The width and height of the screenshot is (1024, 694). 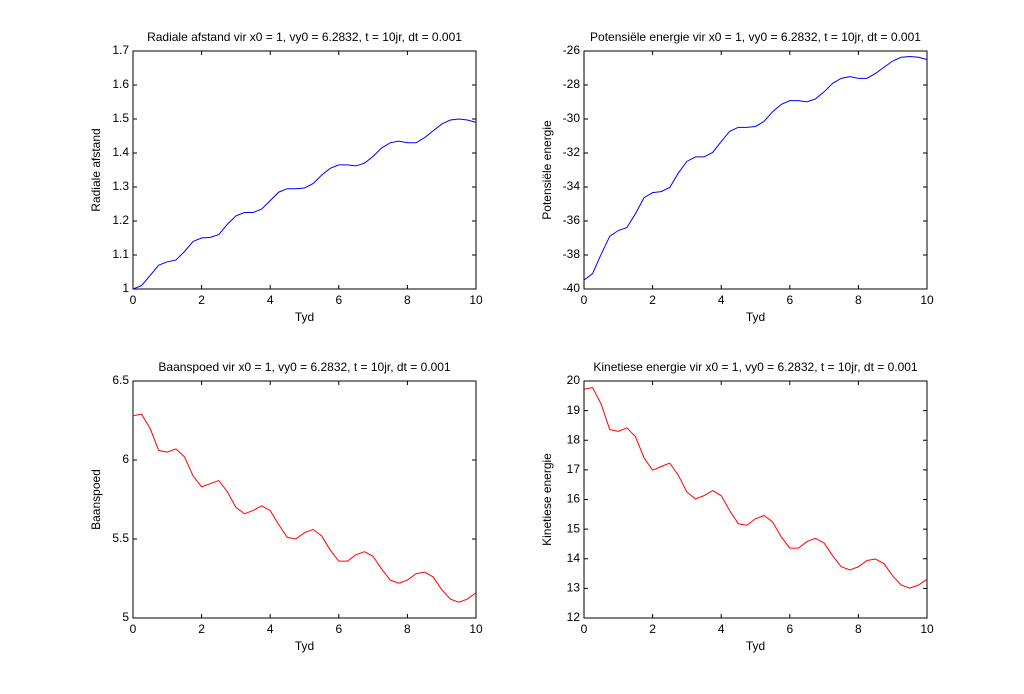 What do you see at coordinates (572, 152) in the screenshot?
I see `y-tick-label: -32` at bounding box center [572, 152].